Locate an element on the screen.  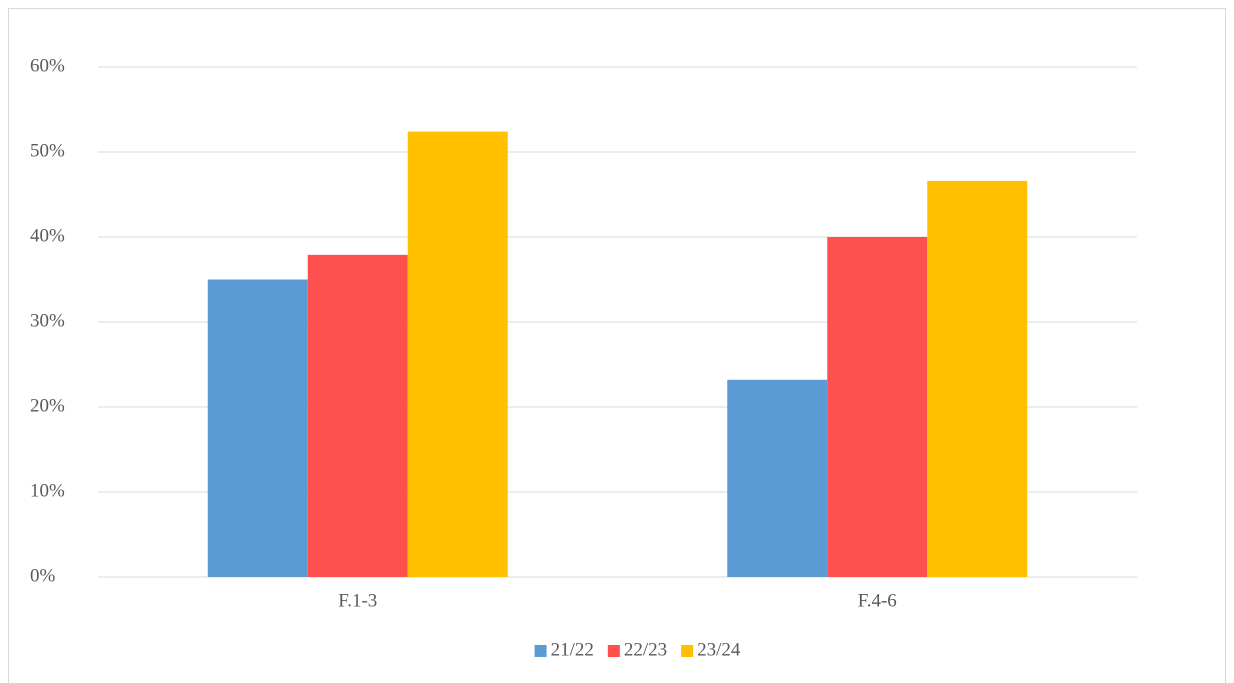
x-tick-label: F.1-3 is located at coordinates (357, 600).